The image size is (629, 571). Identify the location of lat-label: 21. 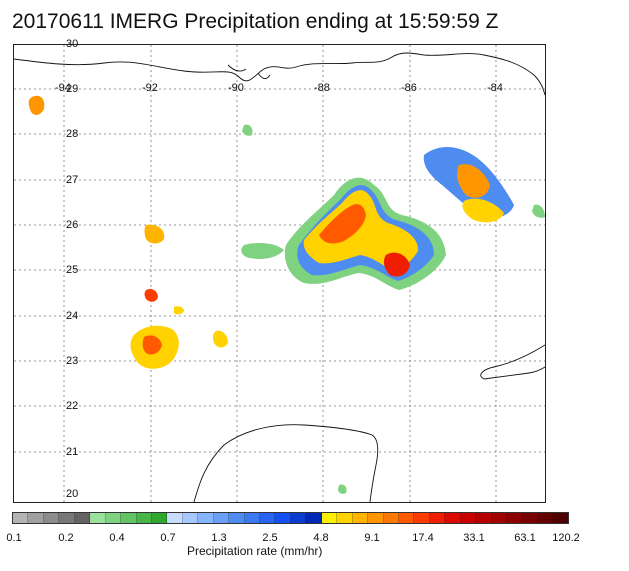
(72, 452).